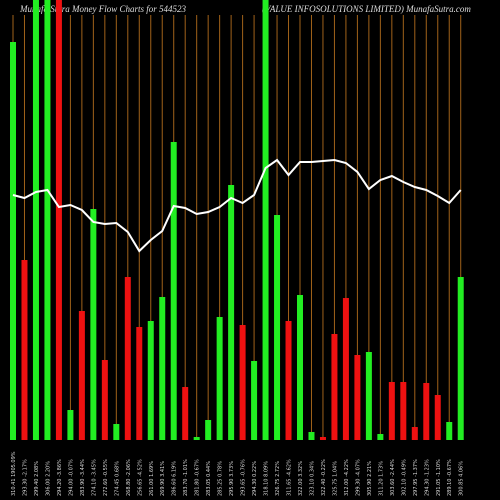 This screenshot has height=500, width=500. What do you see at coordinates (393, 477) in the screenshot?
I see `x-tick-label: 303.60 -2.44%` at bounding box center [393, 477].